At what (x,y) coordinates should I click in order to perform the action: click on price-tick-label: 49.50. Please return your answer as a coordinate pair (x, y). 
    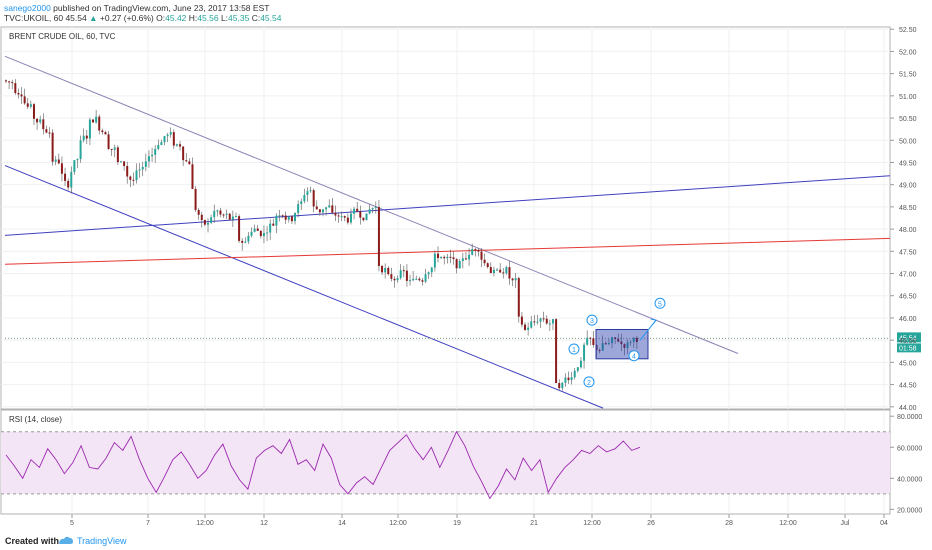
    Looking at the image, I should click on (908, 163).